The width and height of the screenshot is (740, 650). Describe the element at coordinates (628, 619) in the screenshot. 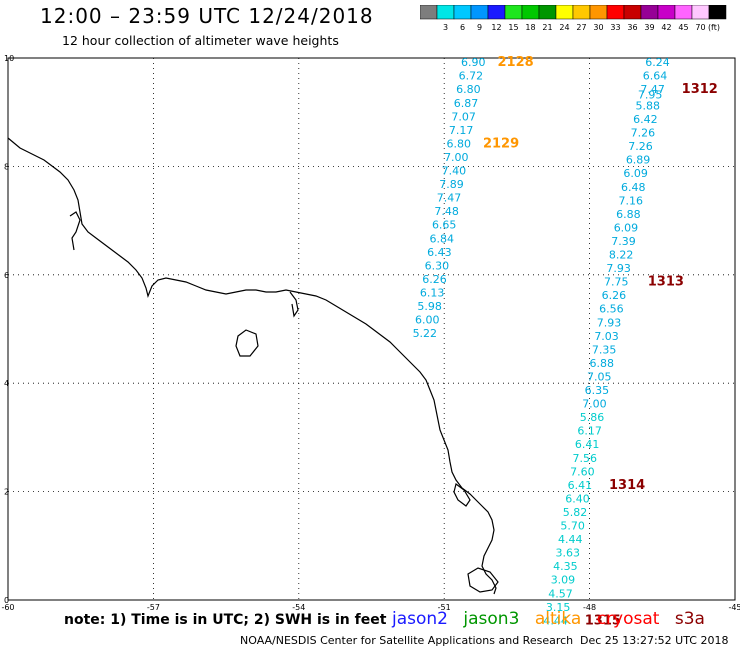

I see `legend-cryosat: cryosat` at that location.